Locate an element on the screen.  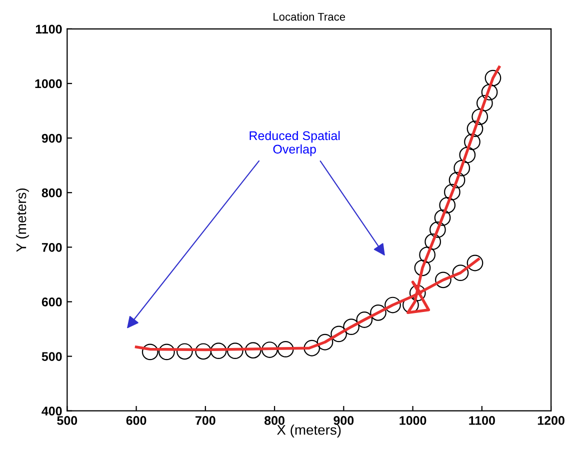
x-tick-label: 800 is located at coordinates (274, 420).